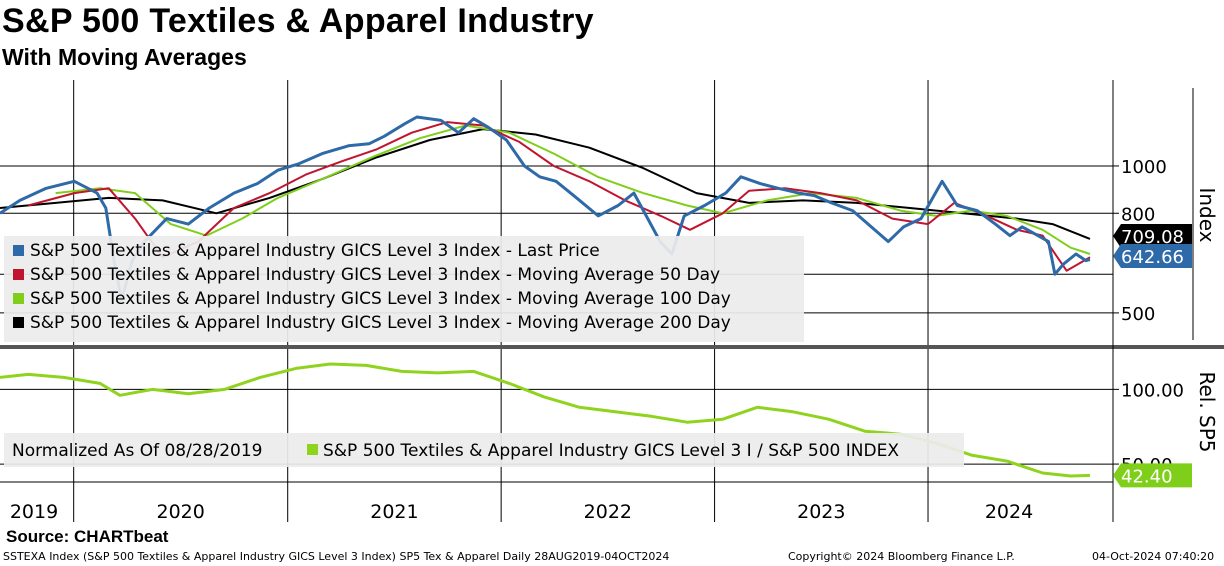  Describe the element at coordinates (1207, 214) in the screenshot. I see `upper-axis-title: Index` at that location.